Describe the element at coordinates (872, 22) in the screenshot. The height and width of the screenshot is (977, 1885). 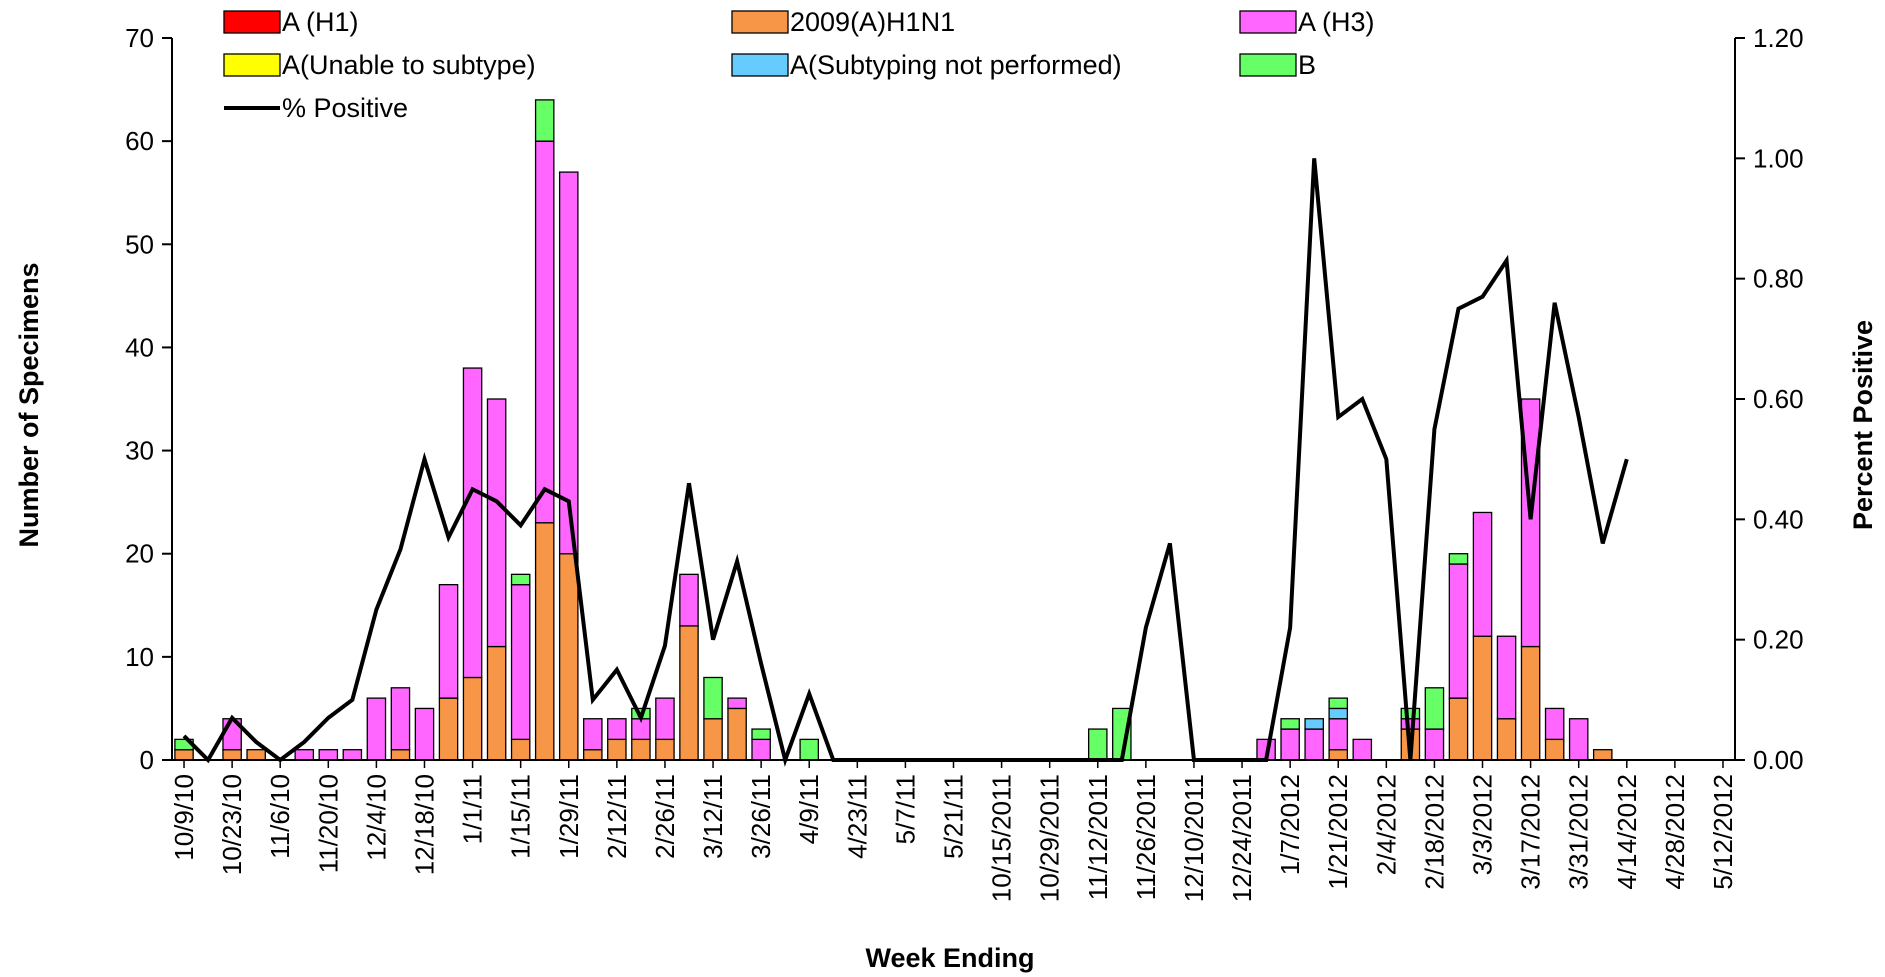
I see `legend-label: 2009(A)H1N1` at that location.